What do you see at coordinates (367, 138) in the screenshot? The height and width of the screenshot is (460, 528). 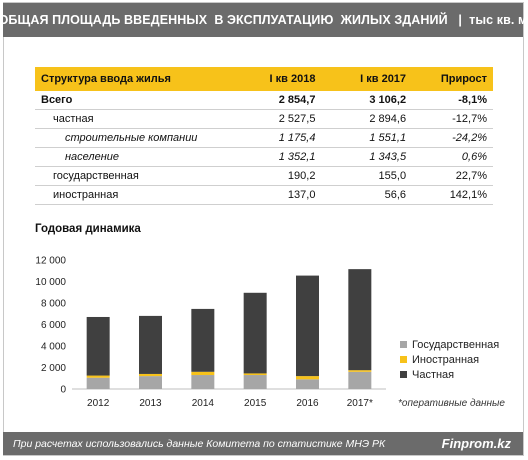 I see `row-value-2017: 1 551,1` at bounding box center [367, 138].